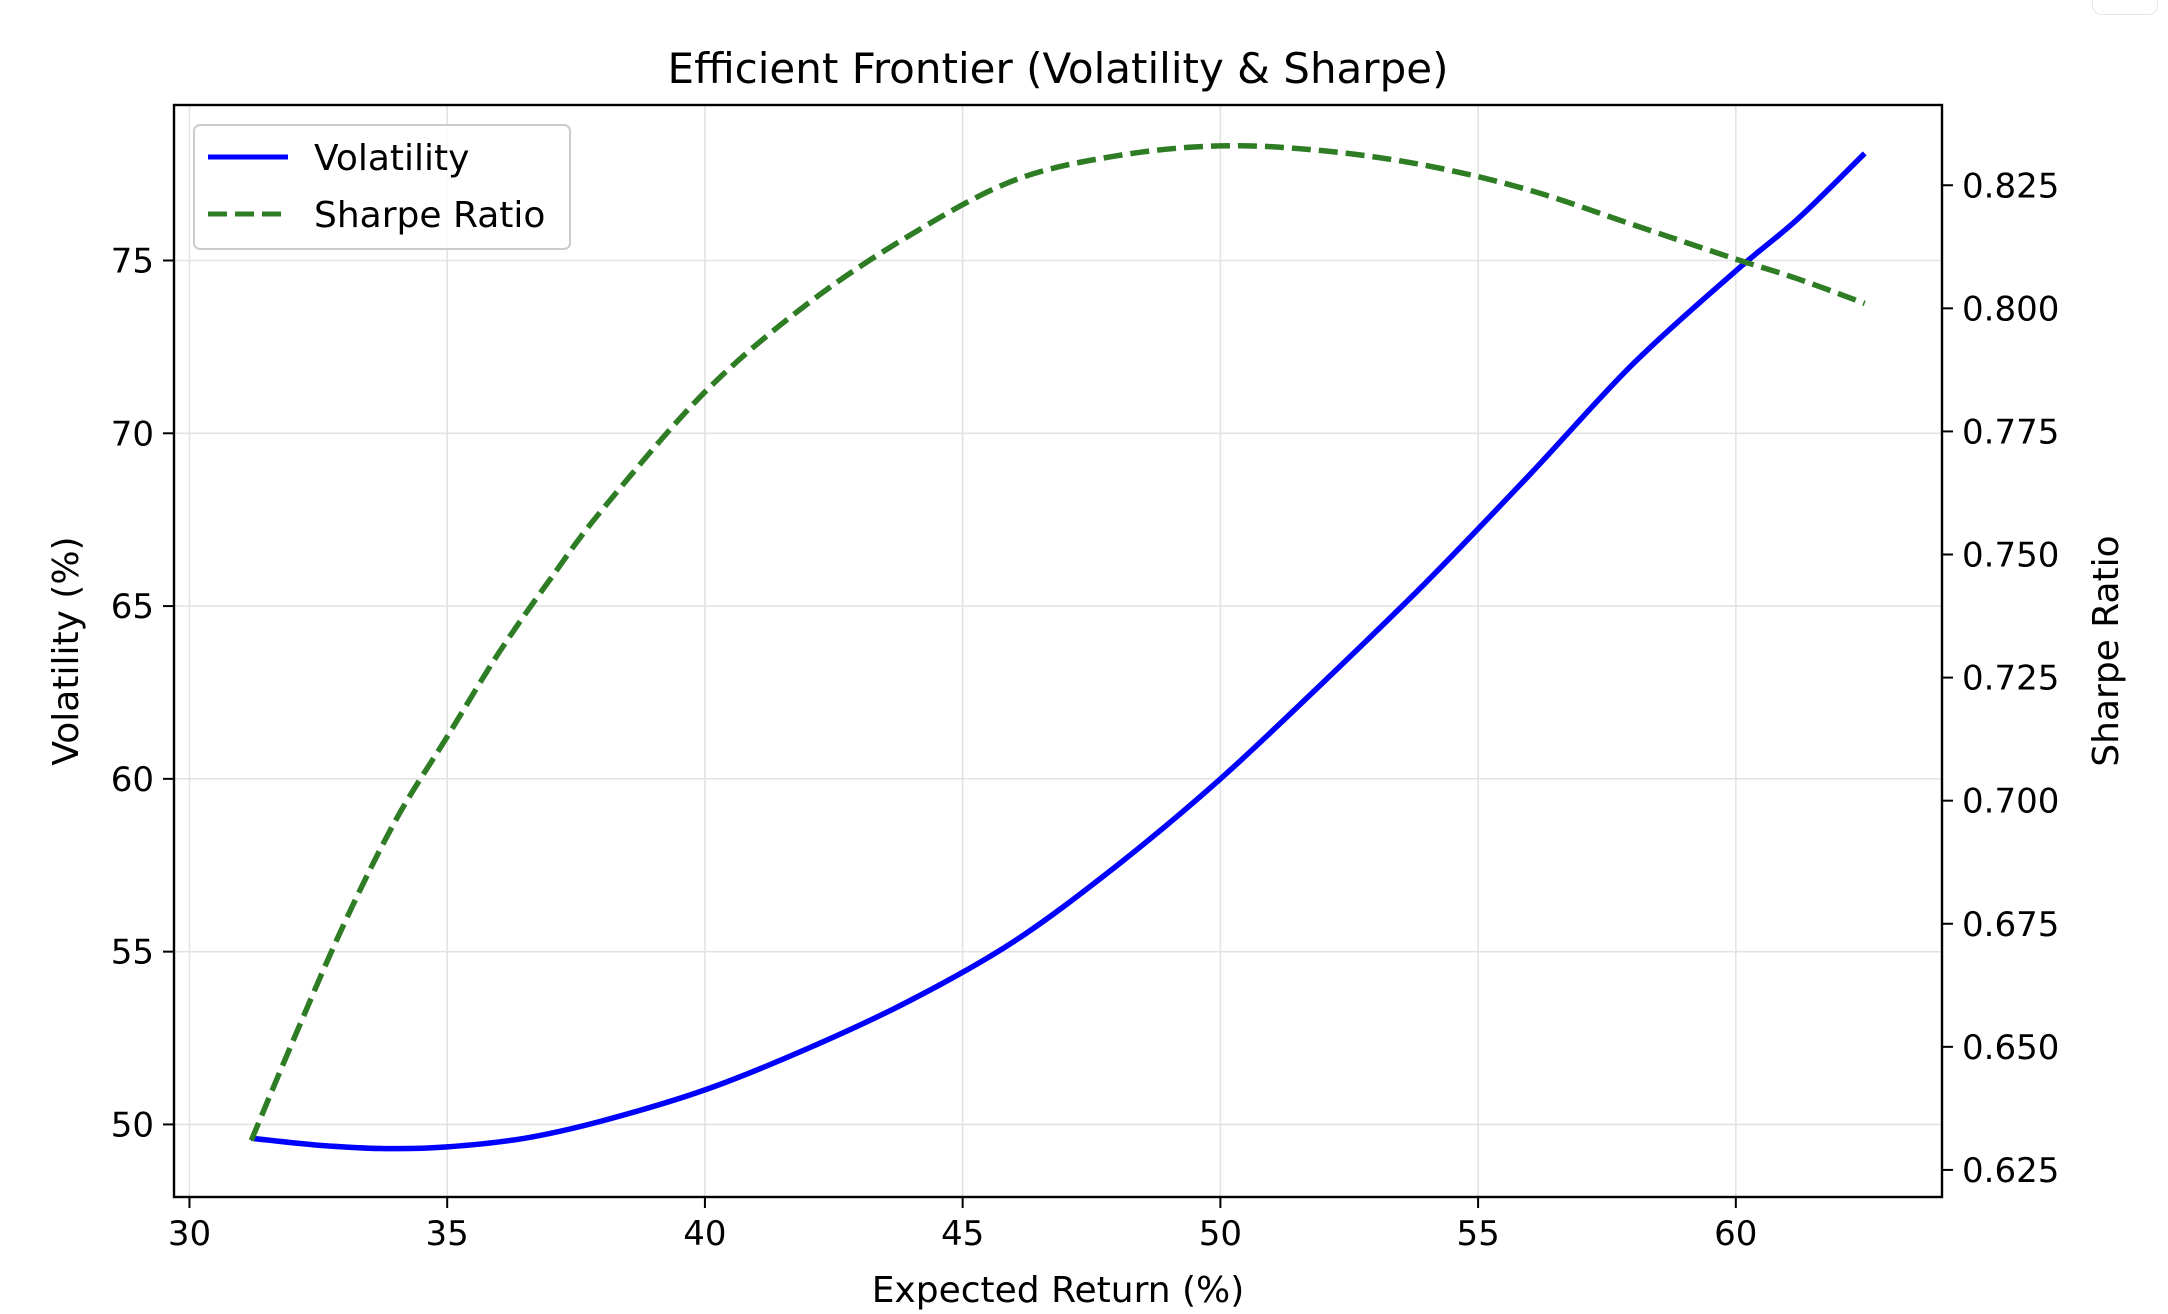  I want to click on x-axis-title: Expected Return (%), so click(1058, 1290).